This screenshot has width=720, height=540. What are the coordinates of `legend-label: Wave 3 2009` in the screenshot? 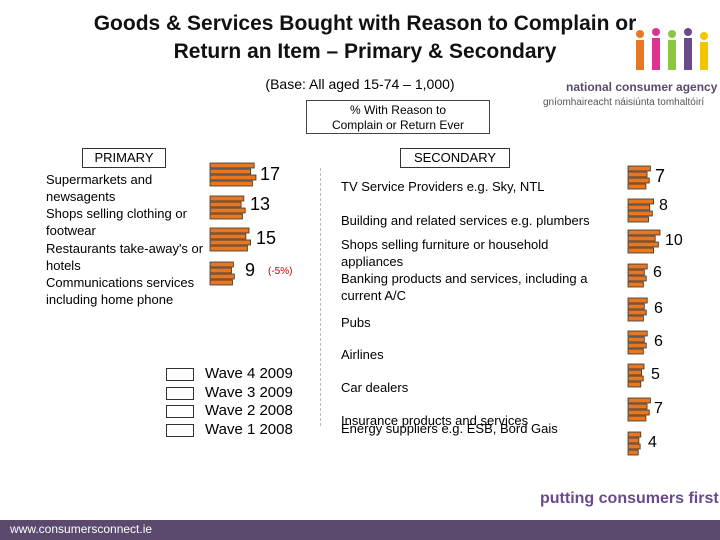 It's located at (249, 392).